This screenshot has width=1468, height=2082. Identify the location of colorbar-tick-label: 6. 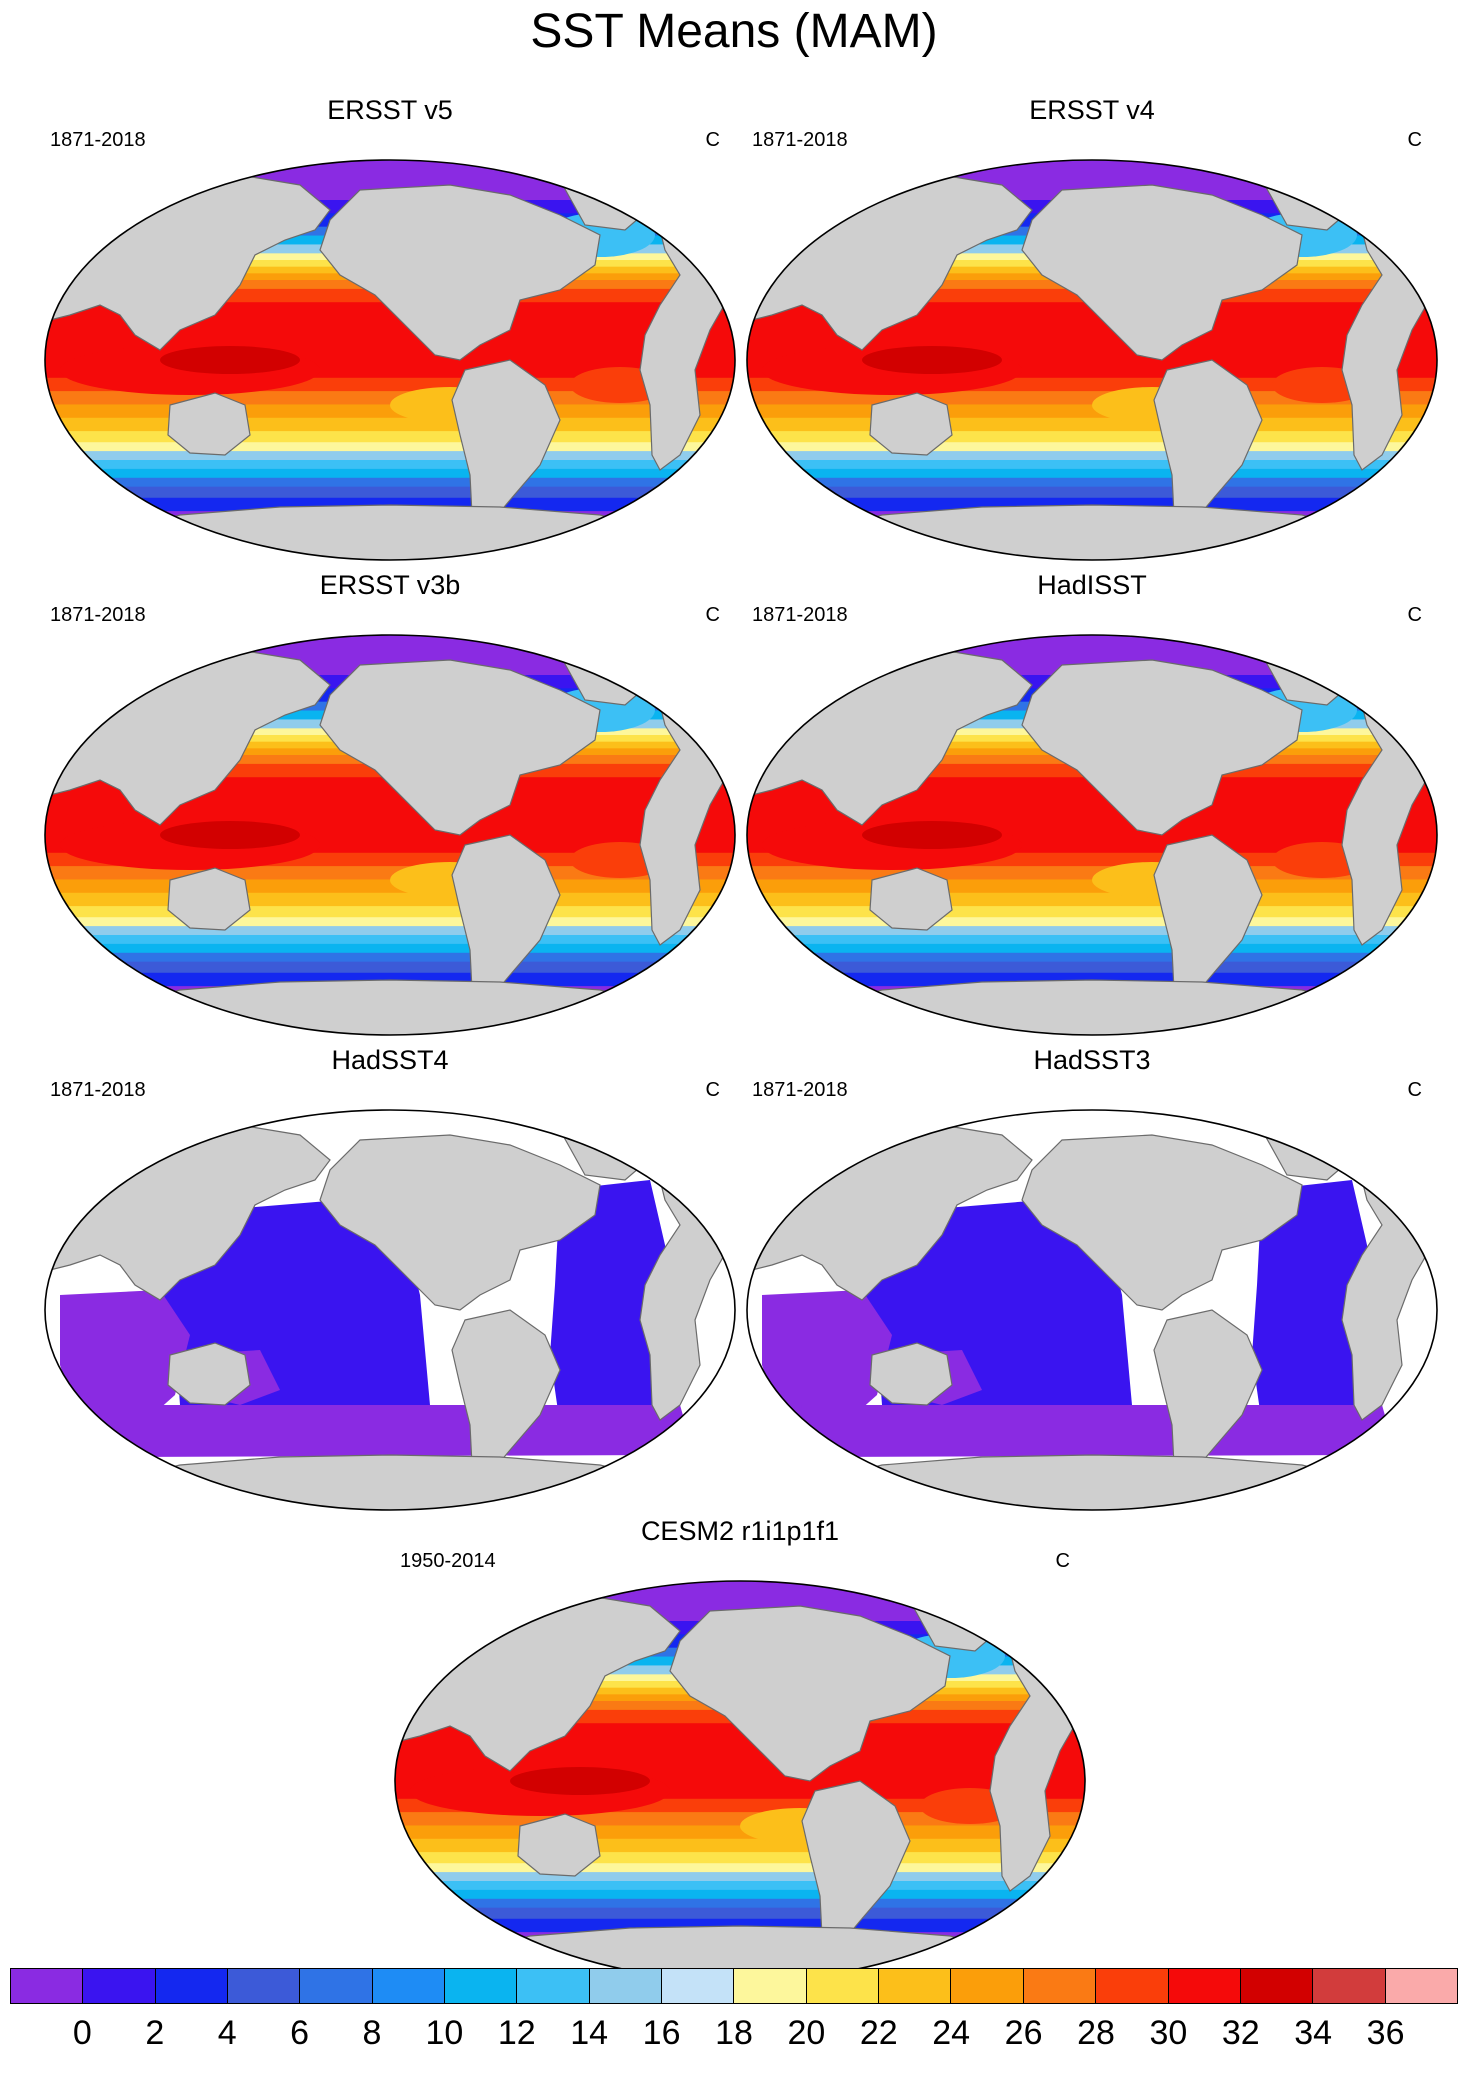
(300, 2033).